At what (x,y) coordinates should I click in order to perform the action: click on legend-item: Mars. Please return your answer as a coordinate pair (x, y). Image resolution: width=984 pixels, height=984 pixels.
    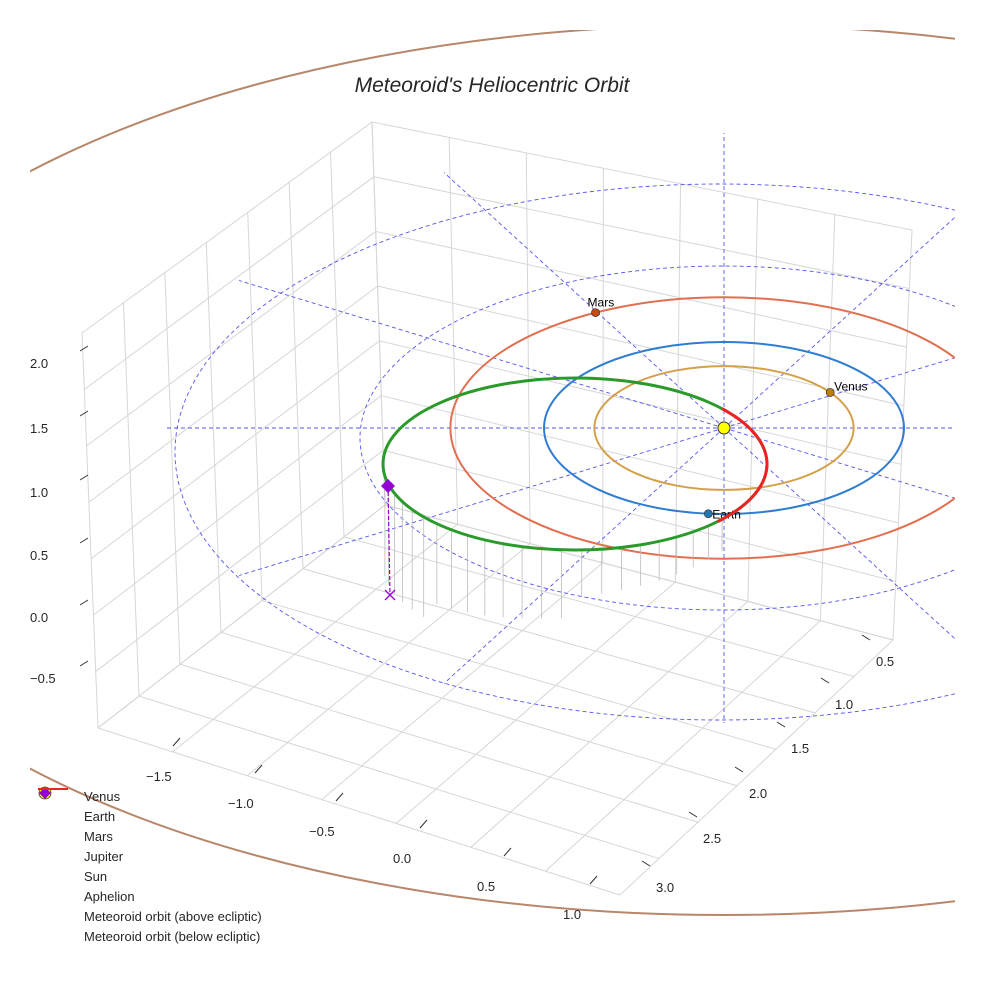
    Looking at the image, I should click on (150, 816).